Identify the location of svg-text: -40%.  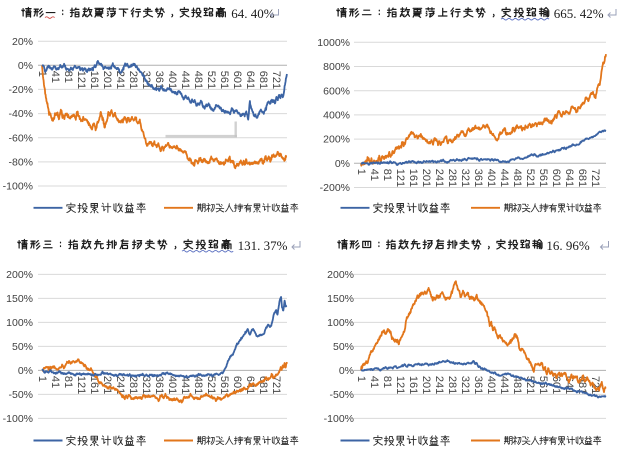
(20, 114).